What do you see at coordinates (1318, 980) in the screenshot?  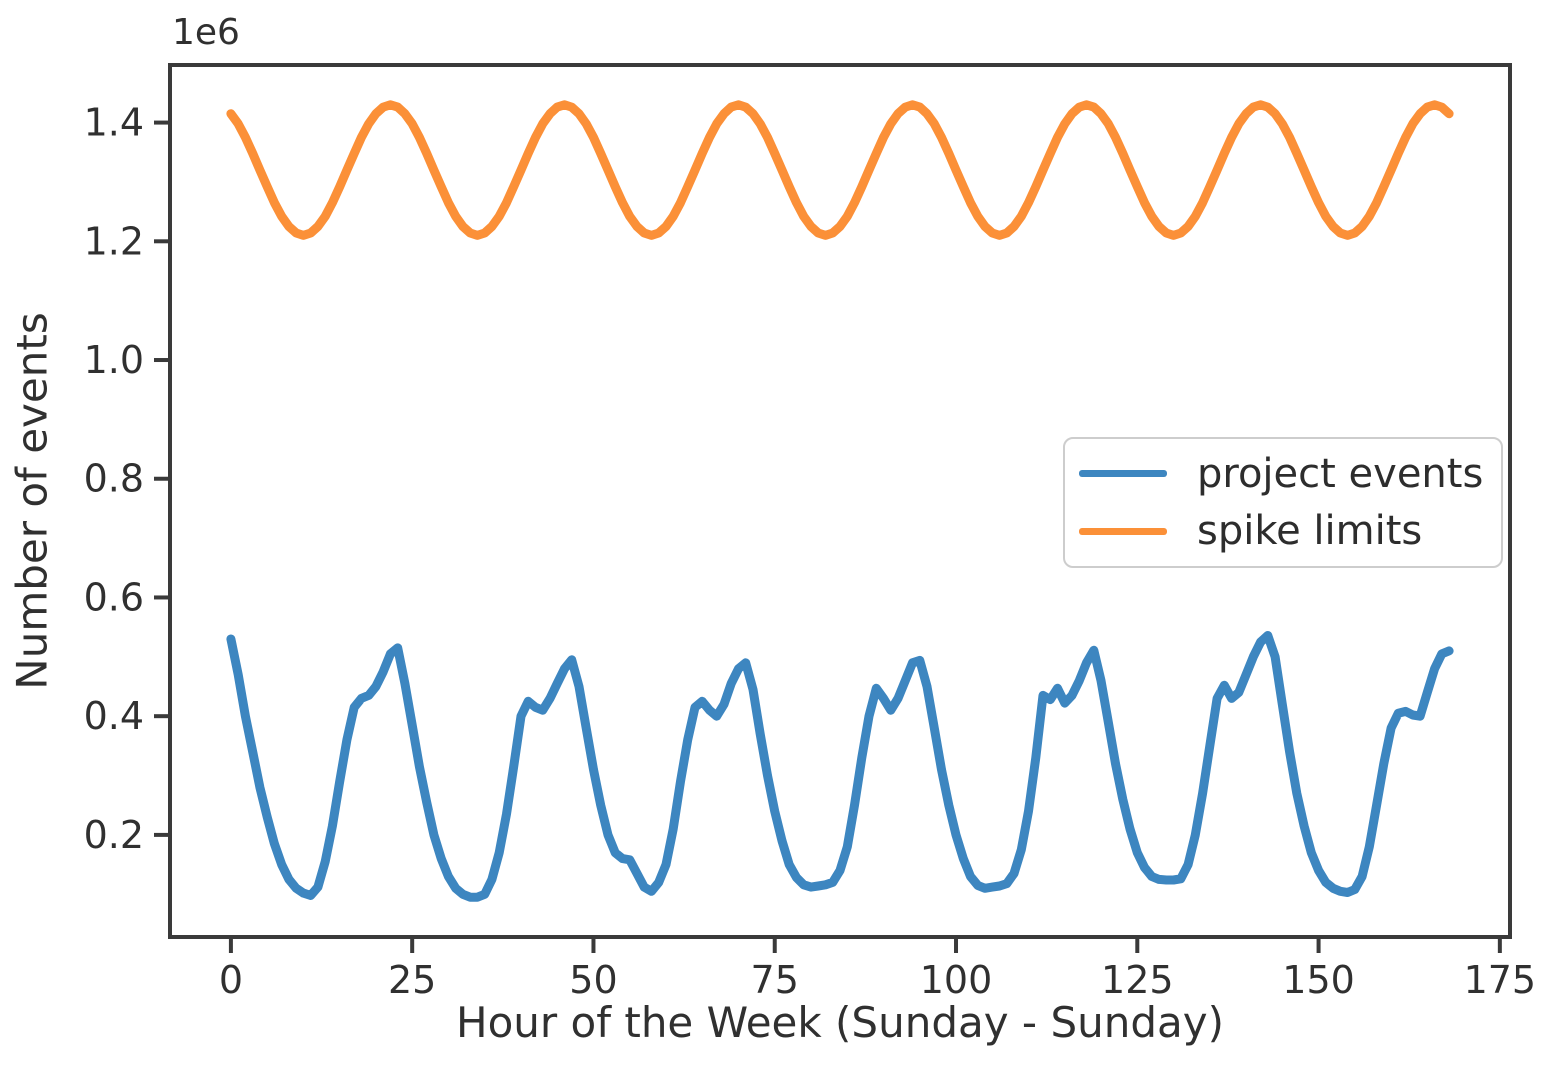 I see `x-tick-label: 150` at bounding box center [1318, 980].